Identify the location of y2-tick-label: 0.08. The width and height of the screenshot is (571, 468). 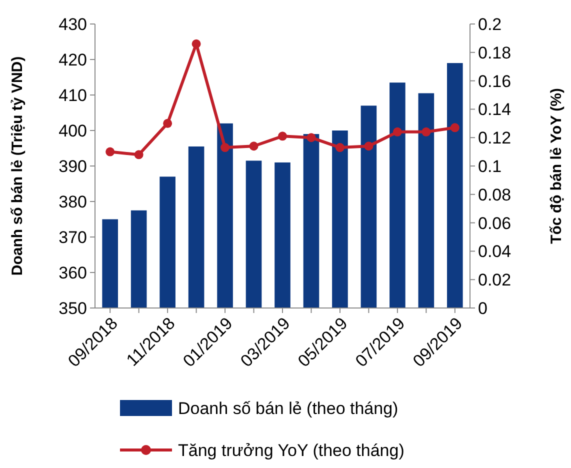
(495, 194).